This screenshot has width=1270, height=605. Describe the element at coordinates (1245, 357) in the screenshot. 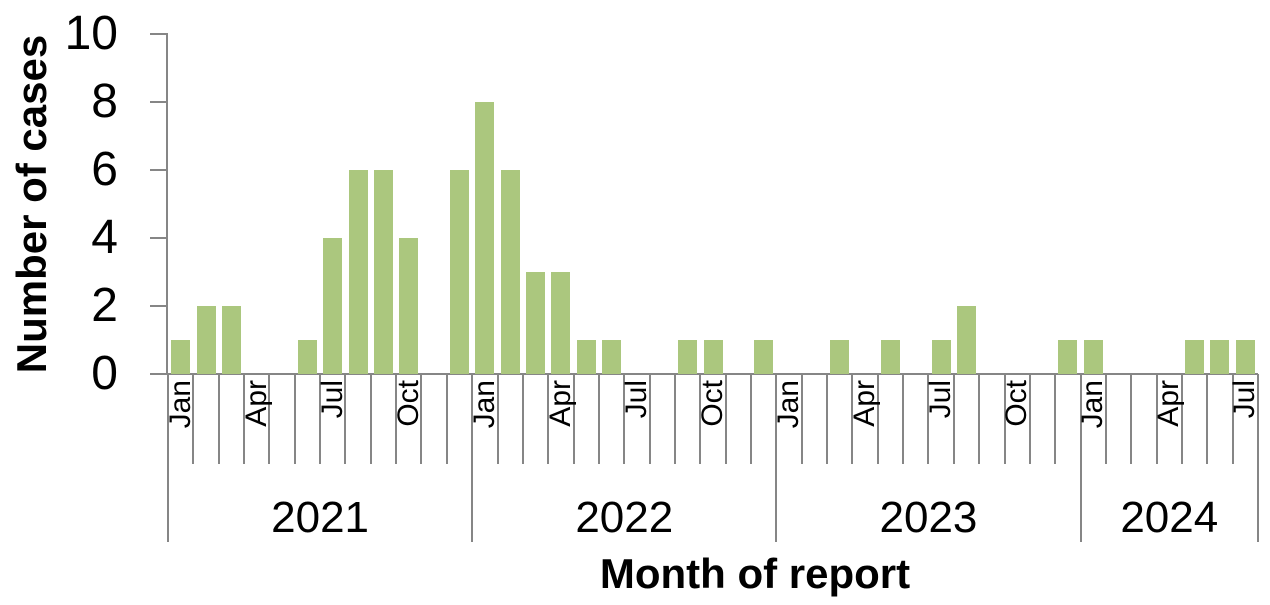

I see `bar-Jul-2024` at that location.